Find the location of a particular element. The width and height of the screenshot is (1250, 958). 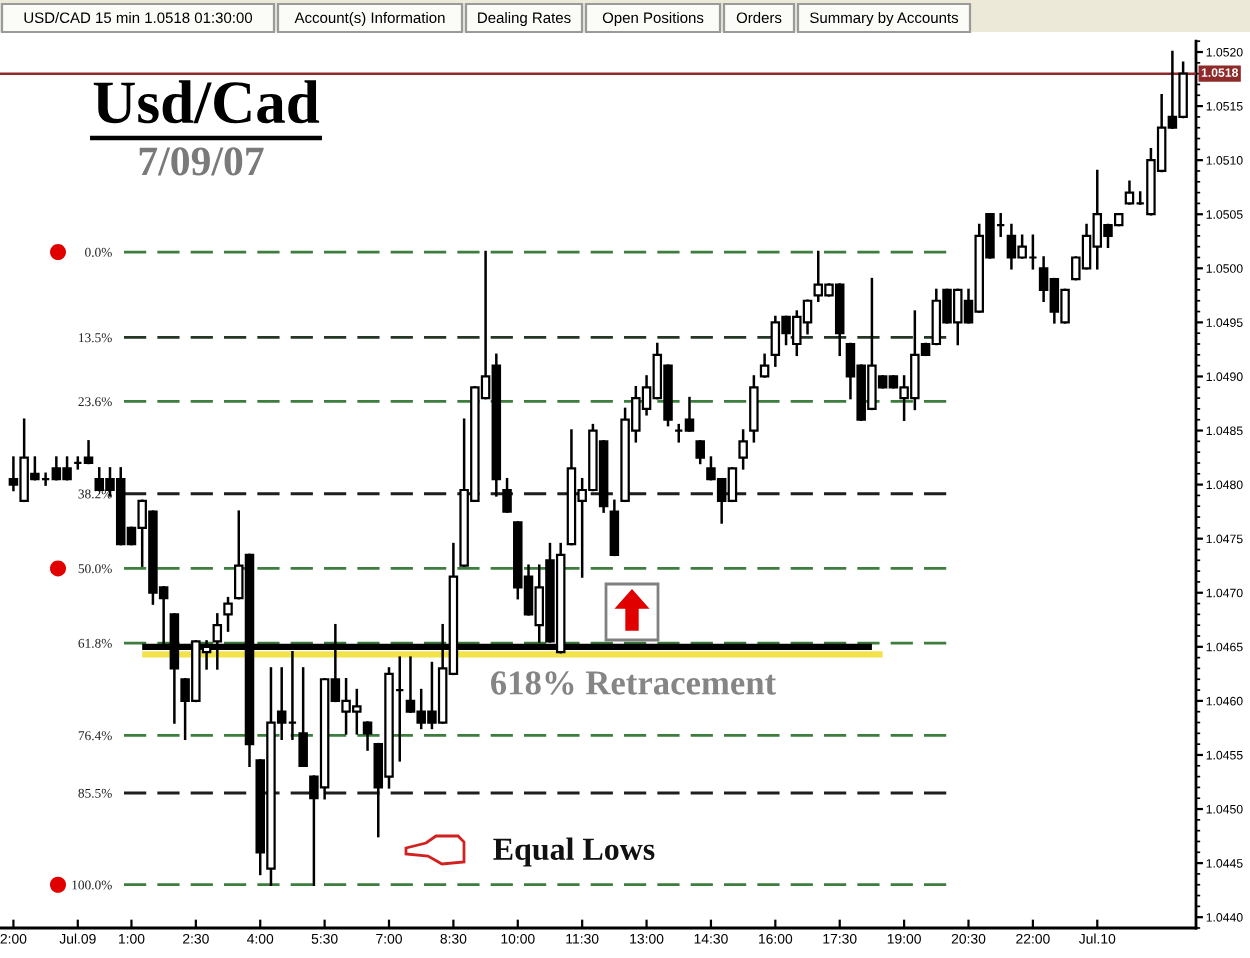

chart-title: Usd/Cad is located at coordinates (206, 102).